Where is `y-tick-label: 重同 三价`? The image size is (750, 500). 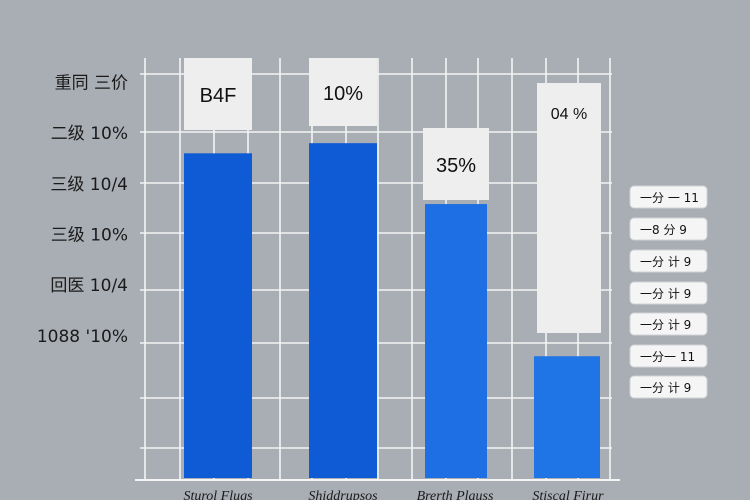 y-tick-label: 重同 三价 is located at coordinates (91, 83).